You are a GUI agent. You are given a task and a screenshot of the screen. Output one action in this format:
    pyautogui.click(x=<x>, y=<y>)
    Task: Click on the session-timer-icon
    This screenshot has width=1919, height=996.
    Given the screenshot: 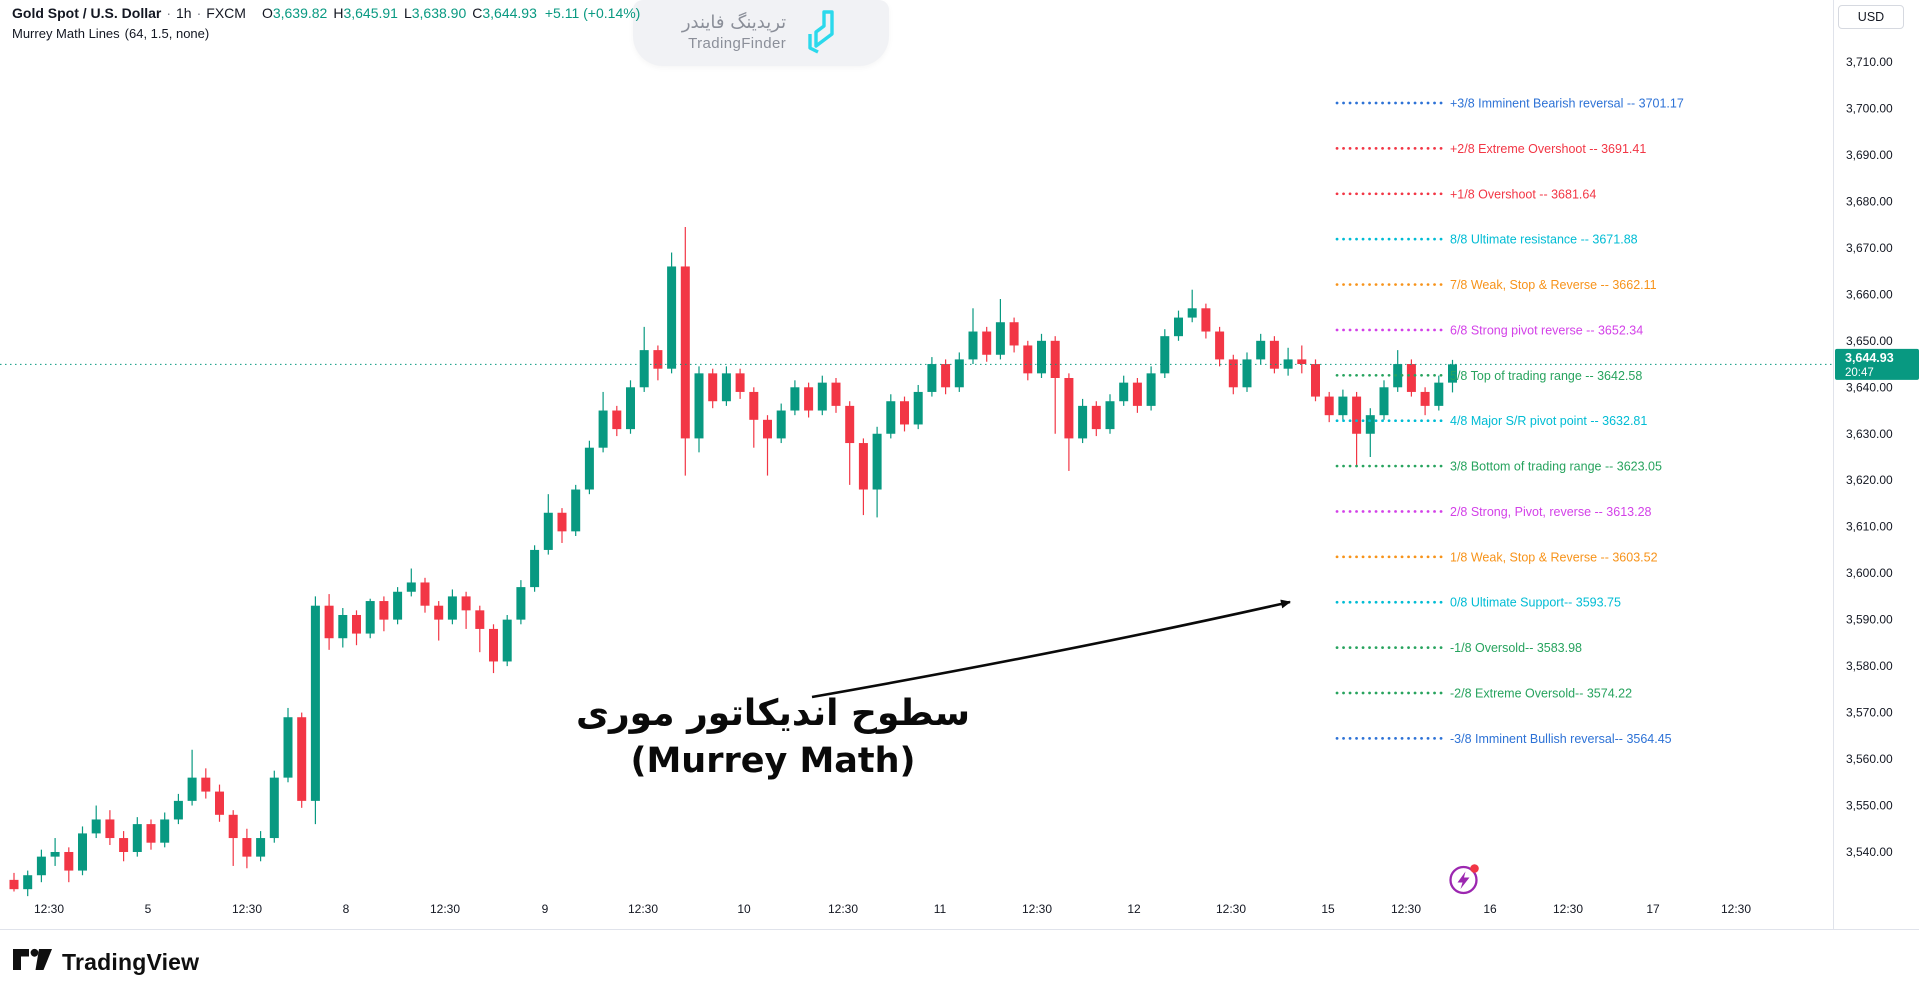 What is the action you would take?
    pyautogui.click(x=1465, y=880)
    